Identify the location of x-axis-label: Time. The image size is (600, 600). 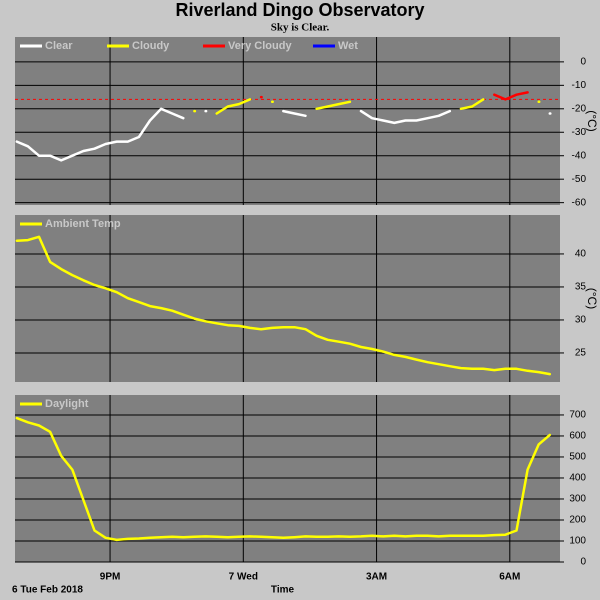
(283, 590).